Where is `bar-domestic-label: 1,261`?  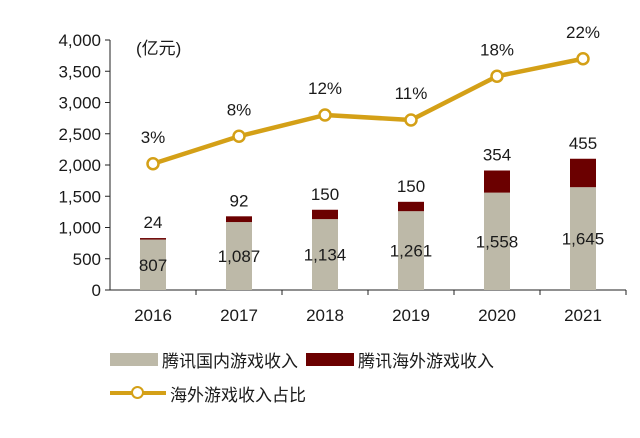 bar-domestic-label: 1,261 is located at coordinates (411, 251).